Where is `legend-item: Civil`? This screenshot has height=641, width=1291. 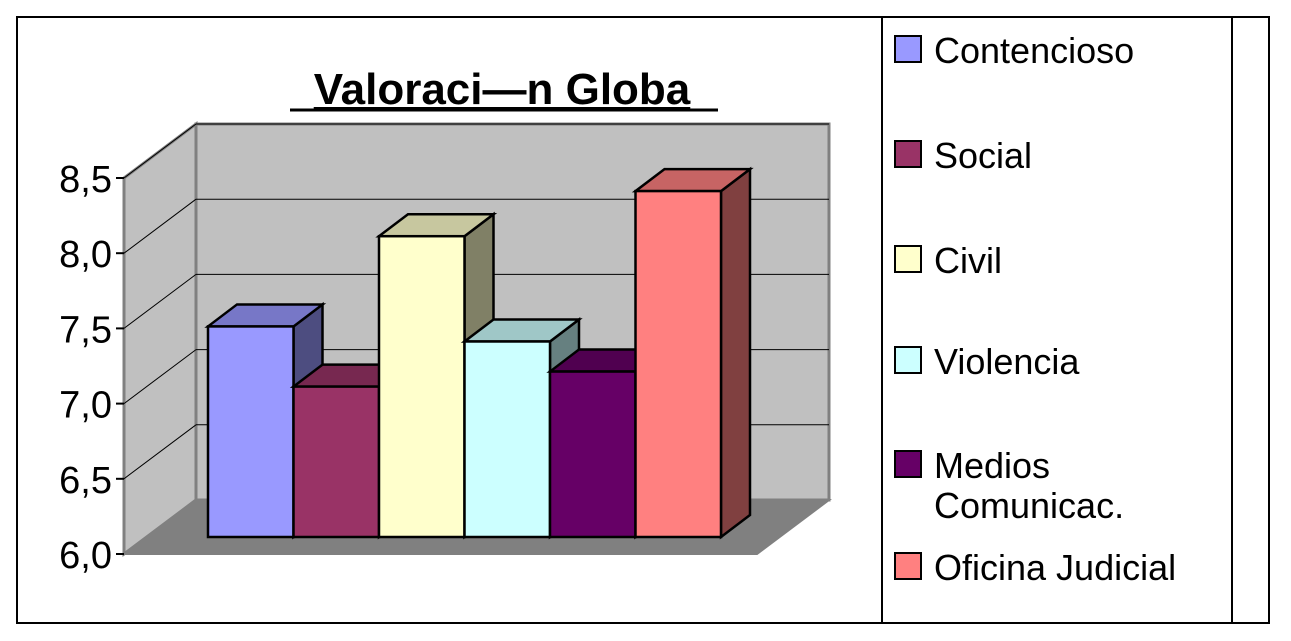
legend-item: Civil is located at coordinates (1064, 261).